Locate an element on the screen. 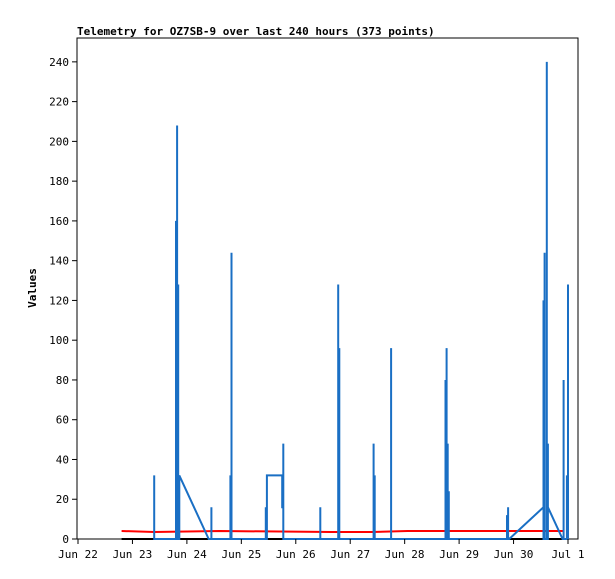  y-tick-label: 20 is located at coordinates (62, 499).